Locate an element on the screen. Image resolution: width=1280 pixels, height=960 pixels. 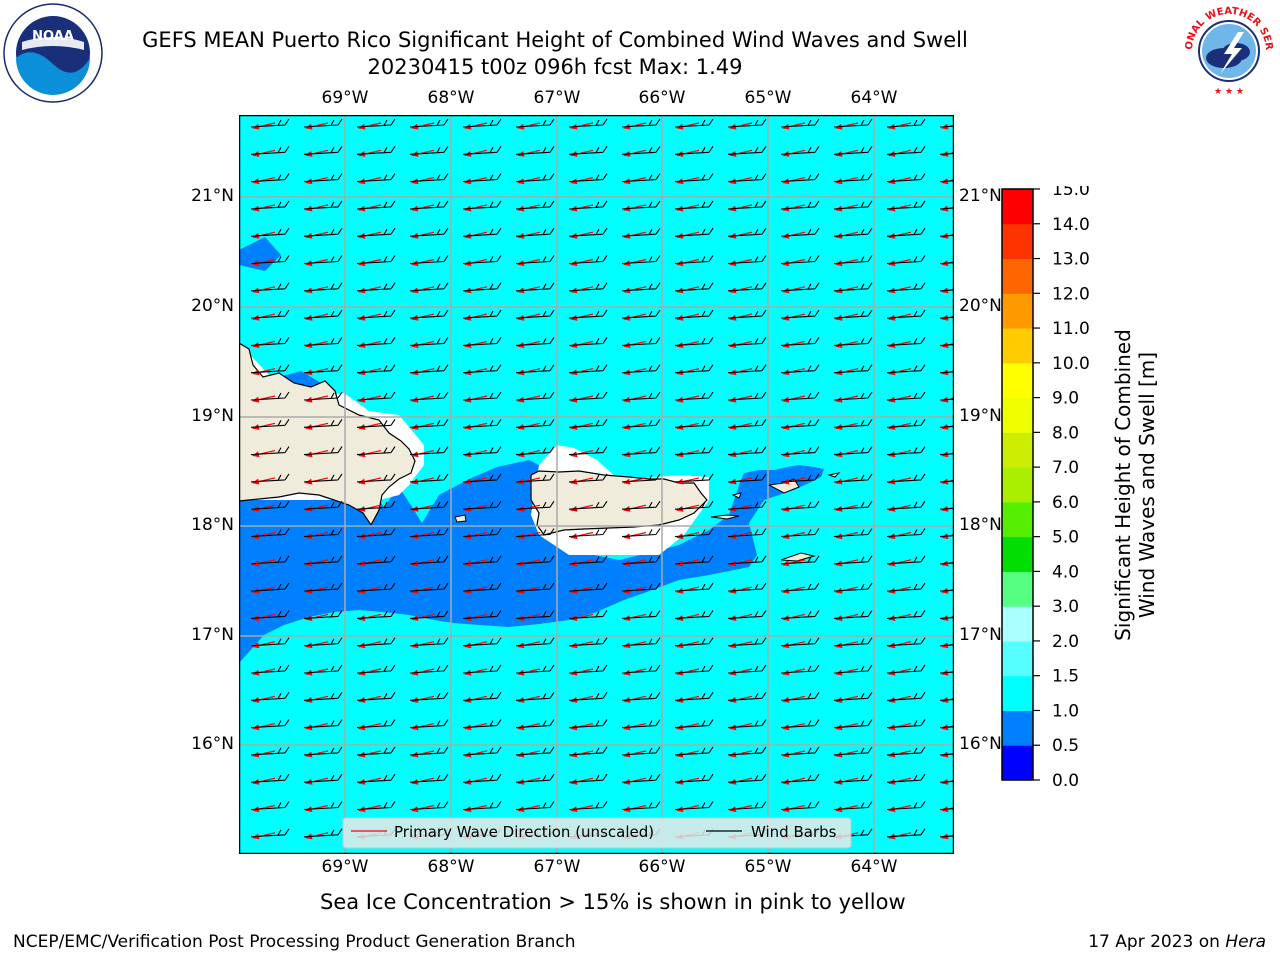
colorbar-tick-label: 3.0 is located at coordinates (1065, 607).